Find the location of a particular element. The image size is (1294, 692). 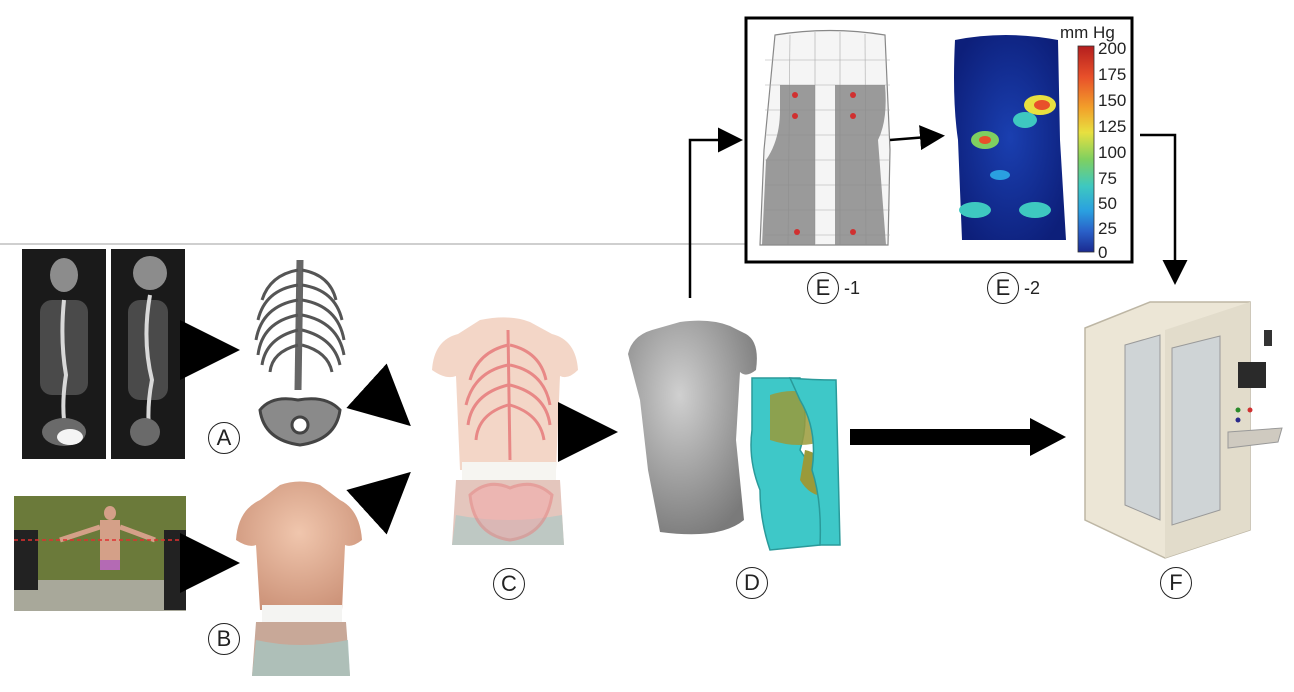

label-e1-suffix: -1 is located at coordinates (852, 288).